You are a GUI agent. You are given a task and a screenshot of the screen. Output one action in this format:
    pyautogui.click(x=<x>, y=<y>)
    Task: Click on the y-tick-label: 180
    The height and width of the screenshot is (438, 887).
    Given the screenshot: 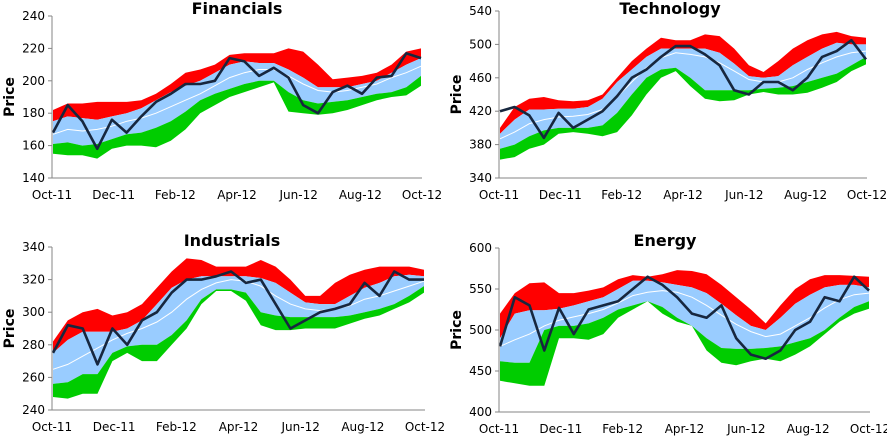 What is the action you would take?
    pyautogui.click(x=33, y=113)
    